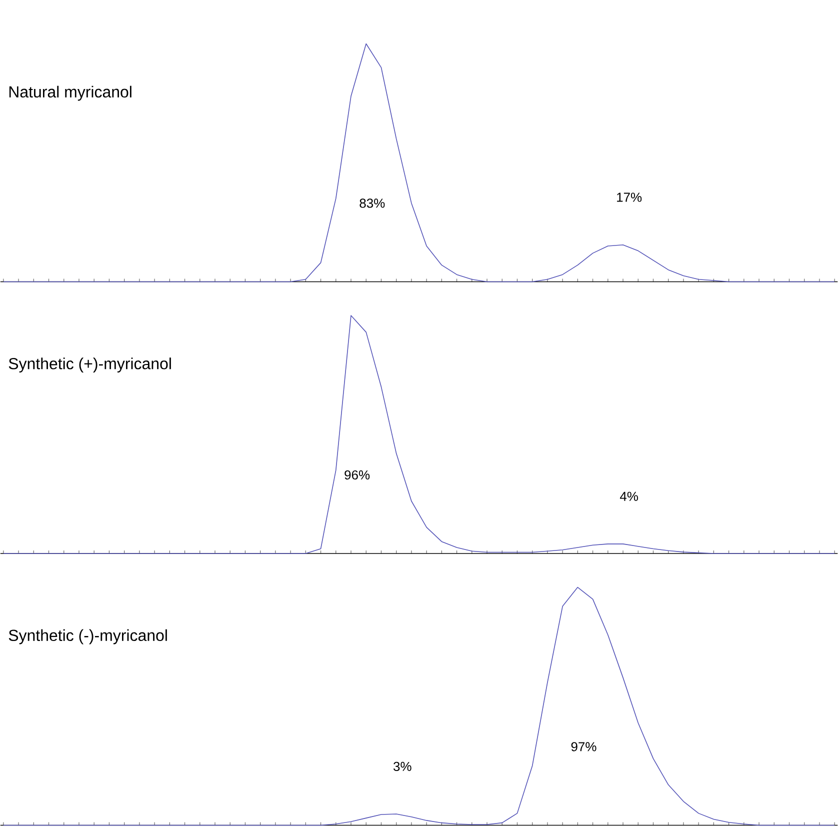  What do you see at coordinates (372, 203) in the screenshot?
I see `annotation: 83%` at bounding box center [372, 203].